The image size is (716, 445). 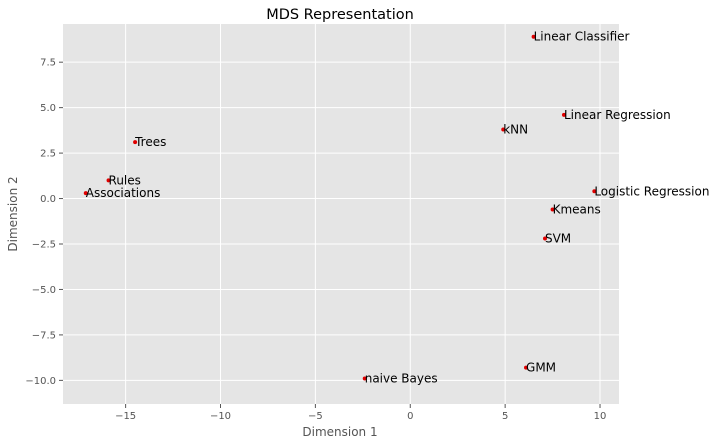 I want to click on point-label: GMM, so click(x=541, y=368).